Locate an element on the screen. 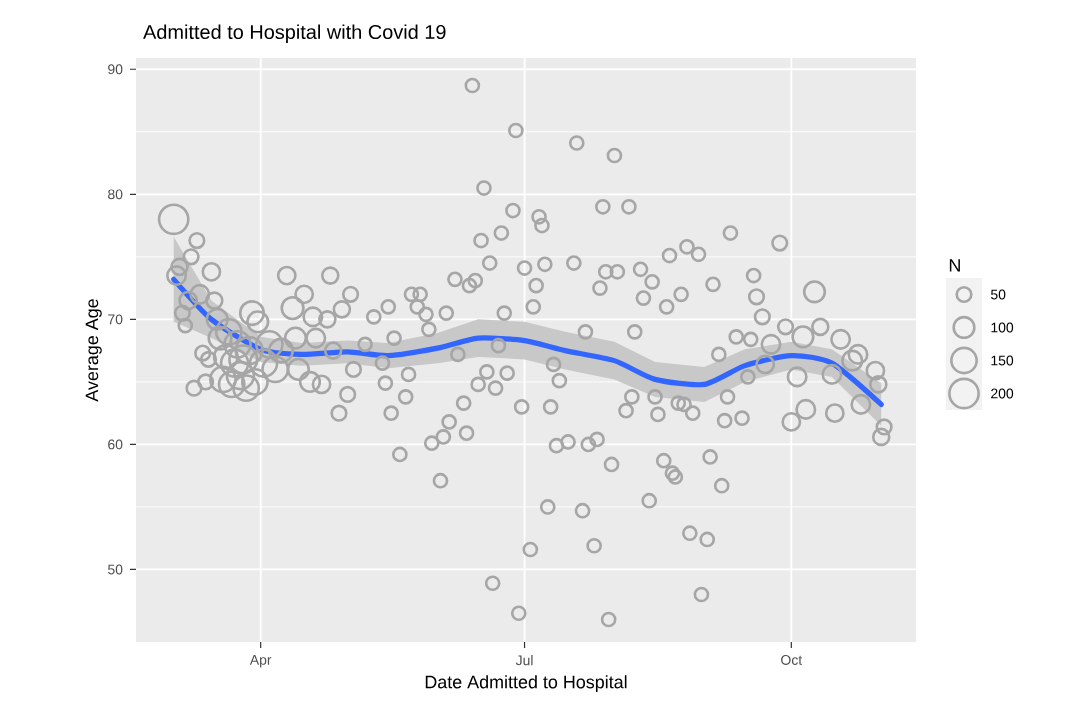 The width and height of the screenshot is (1070, 728). x-axis-title: Date Admitted to Hospital is located at coordinates (526, 683).